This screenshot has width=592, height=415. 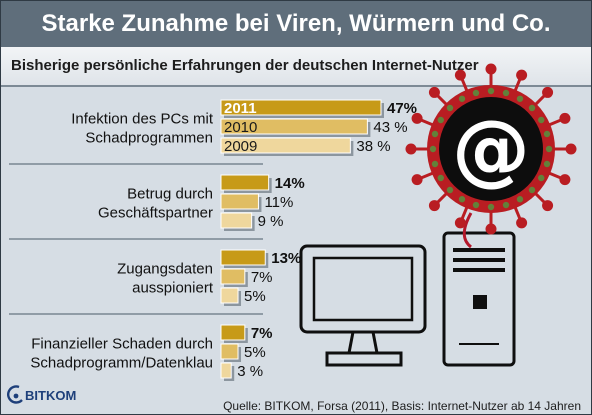 I want to click on series-label: 2009, so click(x=240, y=146).